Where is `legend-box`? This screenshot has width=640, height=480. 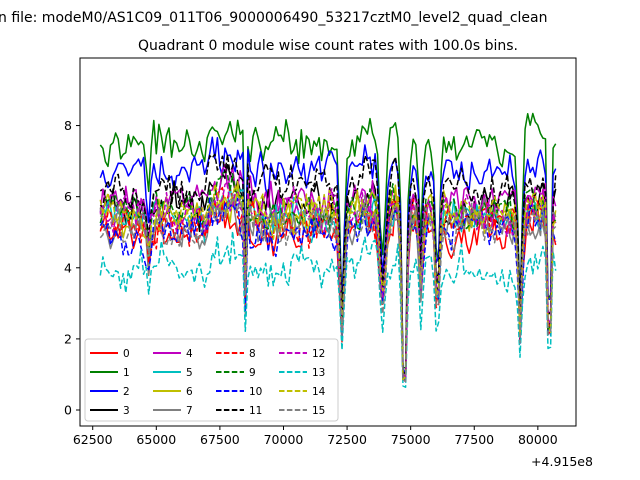 legend-box is located at coordinates (211, 380).